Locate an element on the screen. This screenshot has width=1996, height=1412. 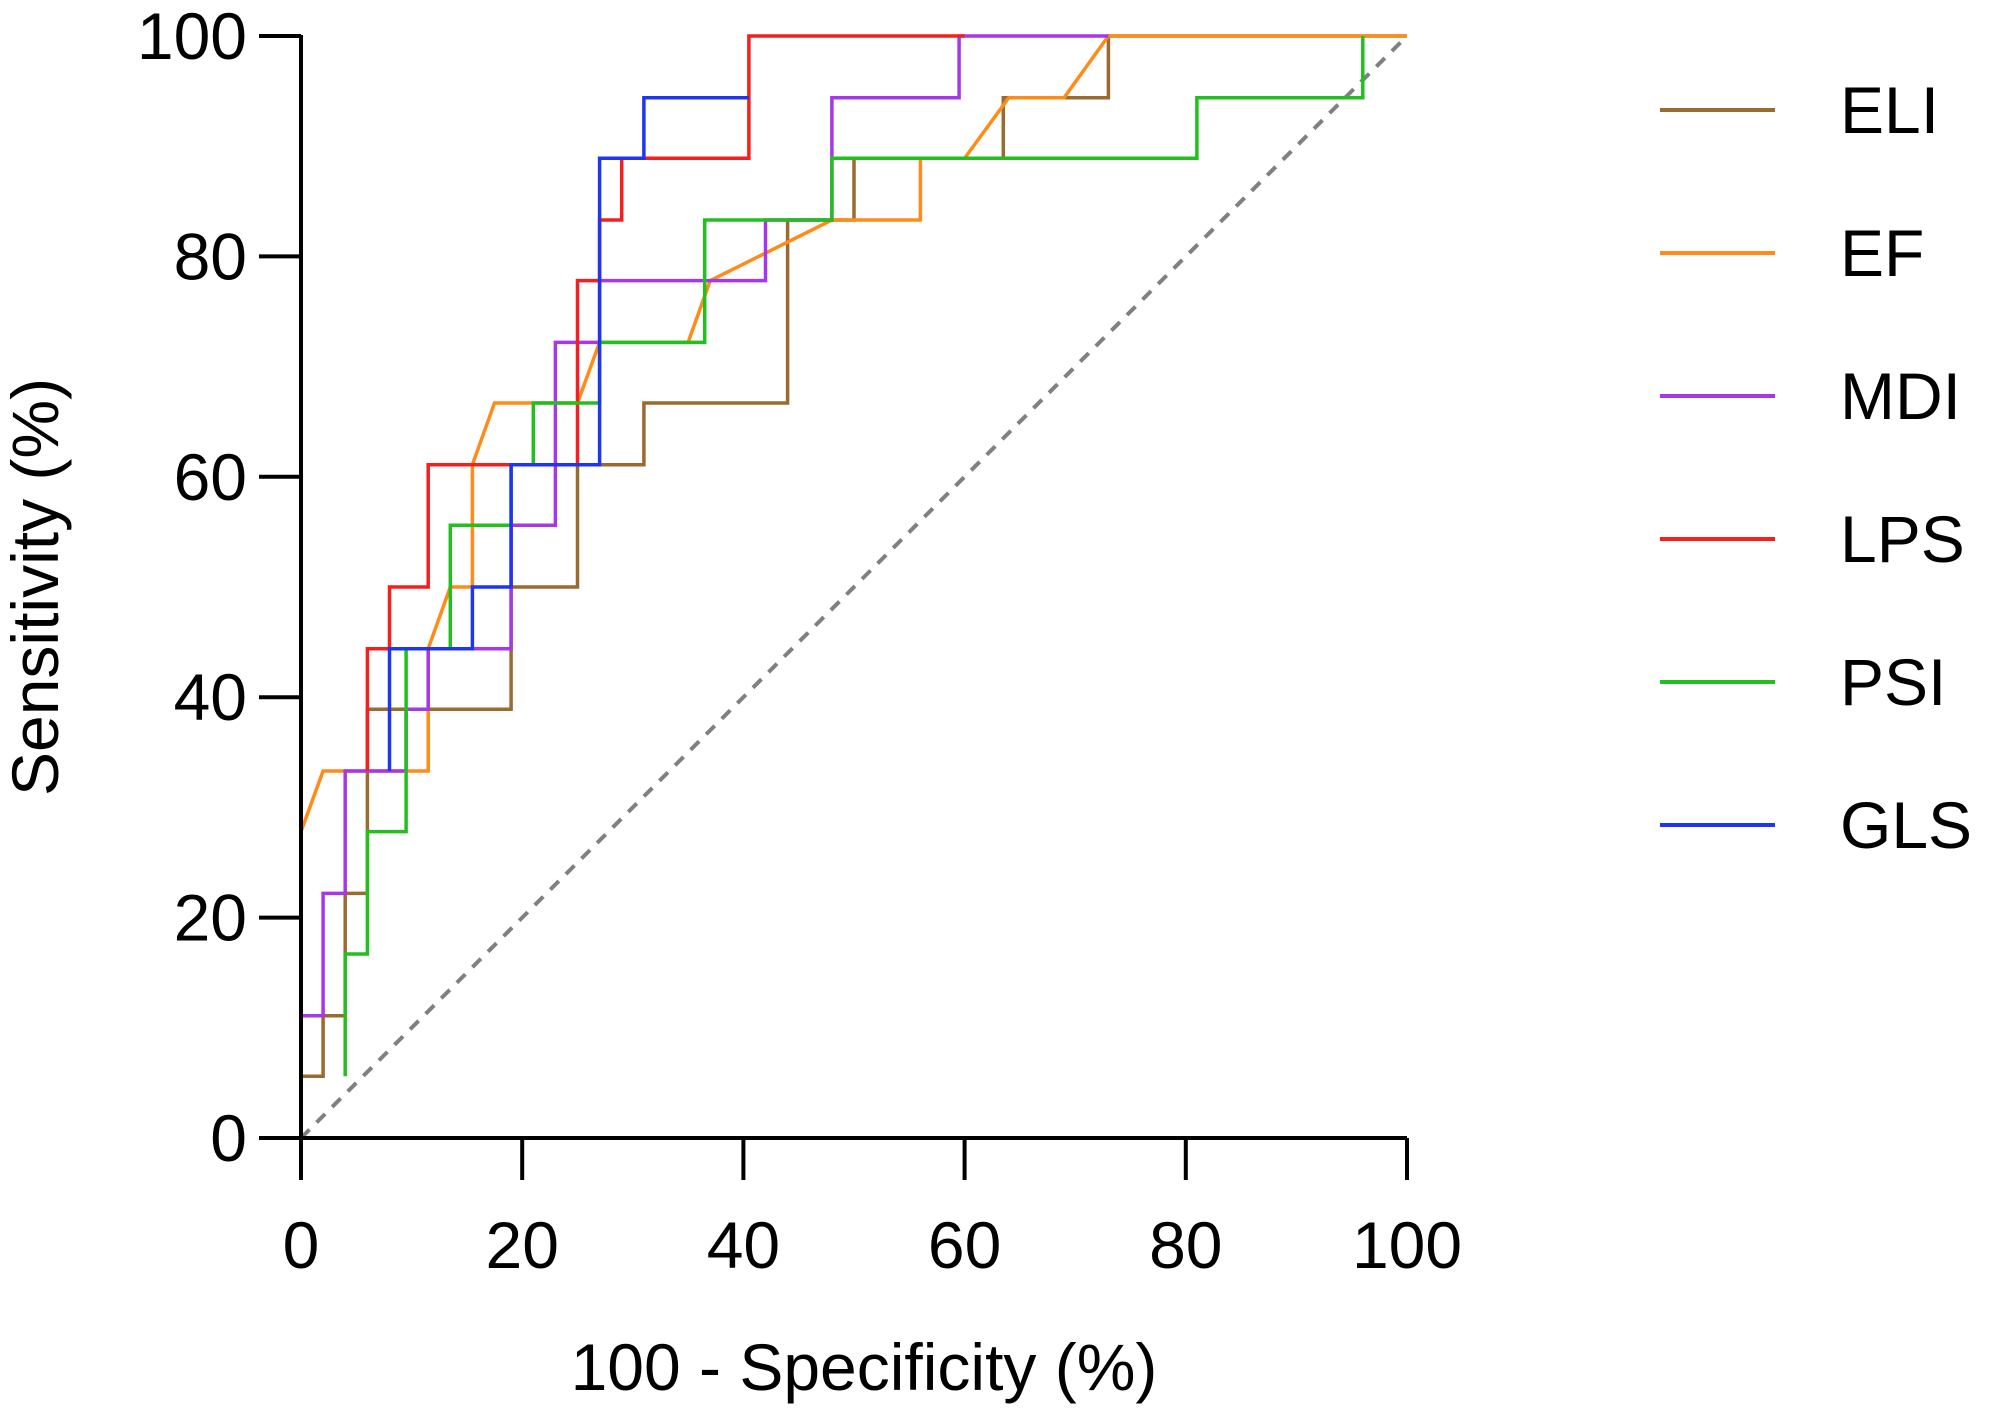
y-tick-label: 60 is located at coordinates (210, 477).